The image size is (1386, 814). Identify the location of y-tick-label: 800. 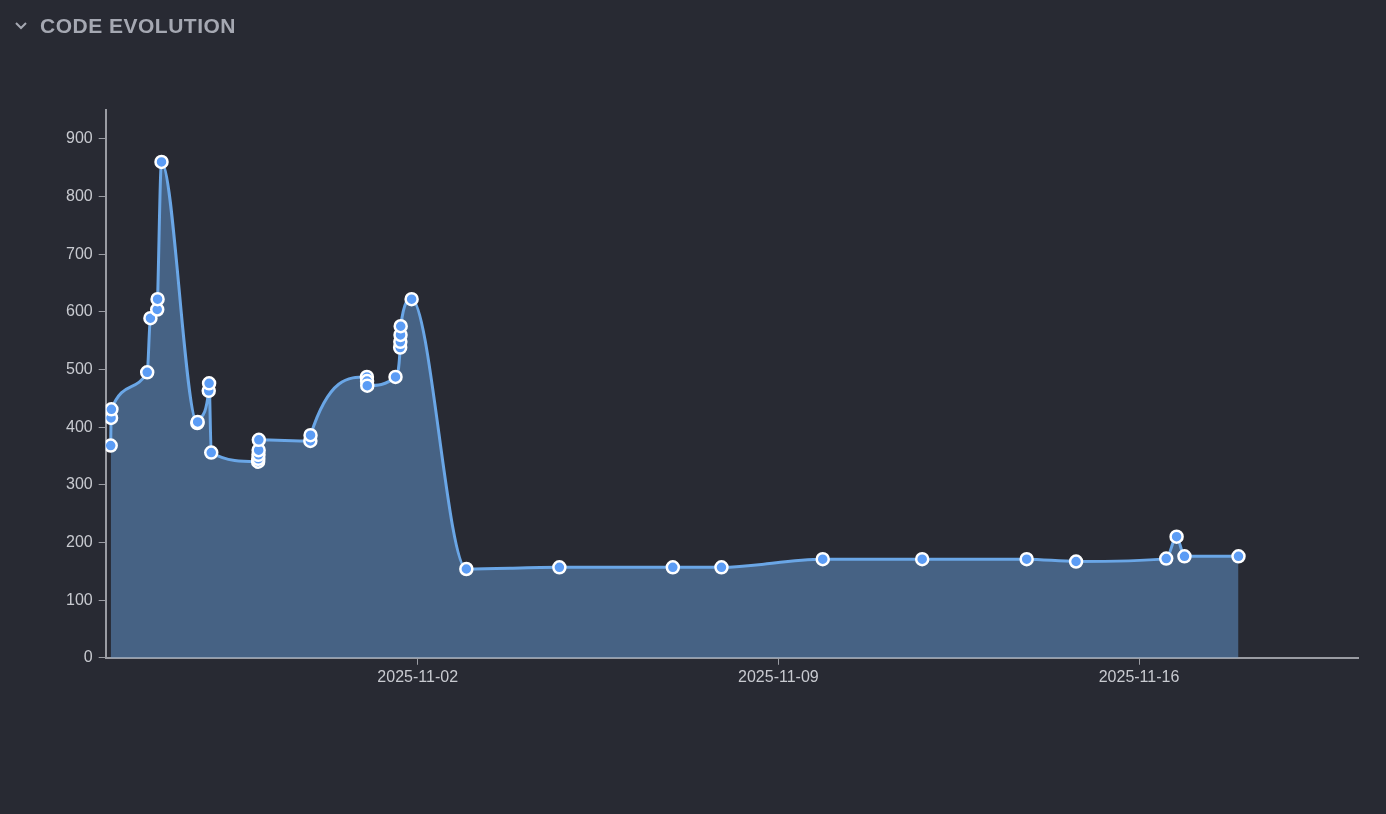
(79, 195).